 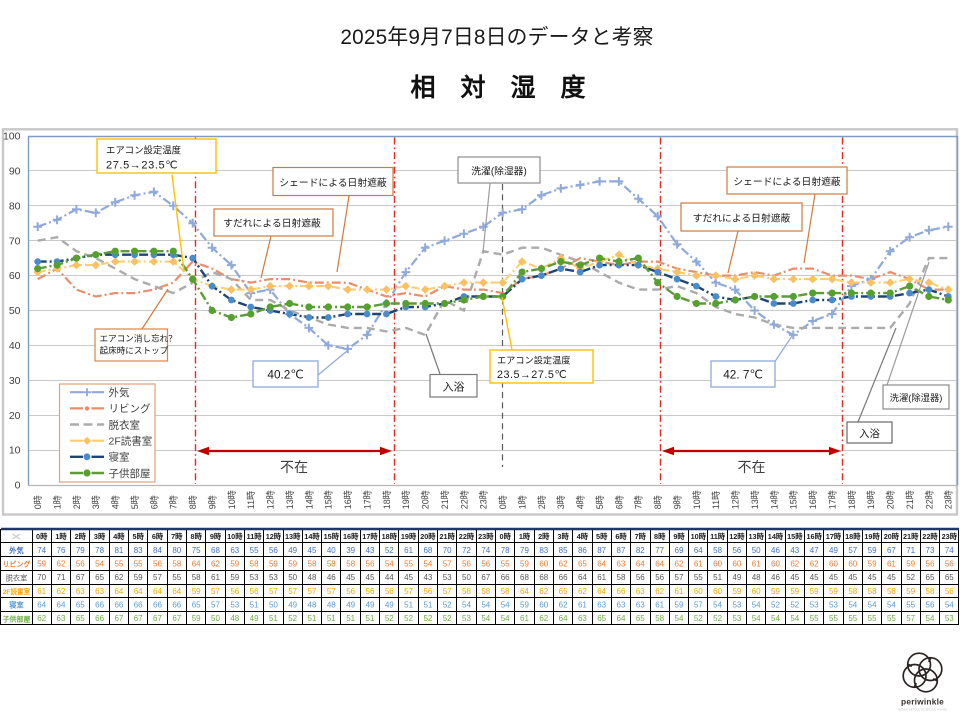 I want to click on svg-text: 23時, so click(x=949, y=499).